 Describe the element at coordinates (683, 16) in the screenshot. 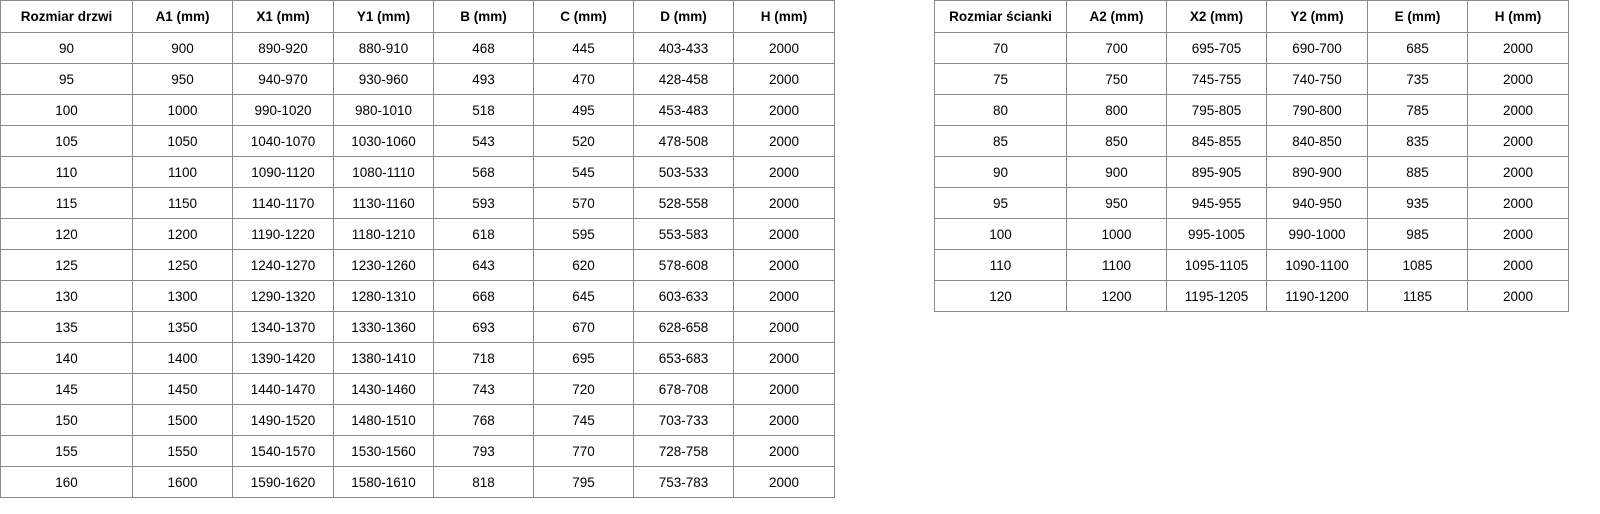

I see `column-header: D (mm)` at that location.